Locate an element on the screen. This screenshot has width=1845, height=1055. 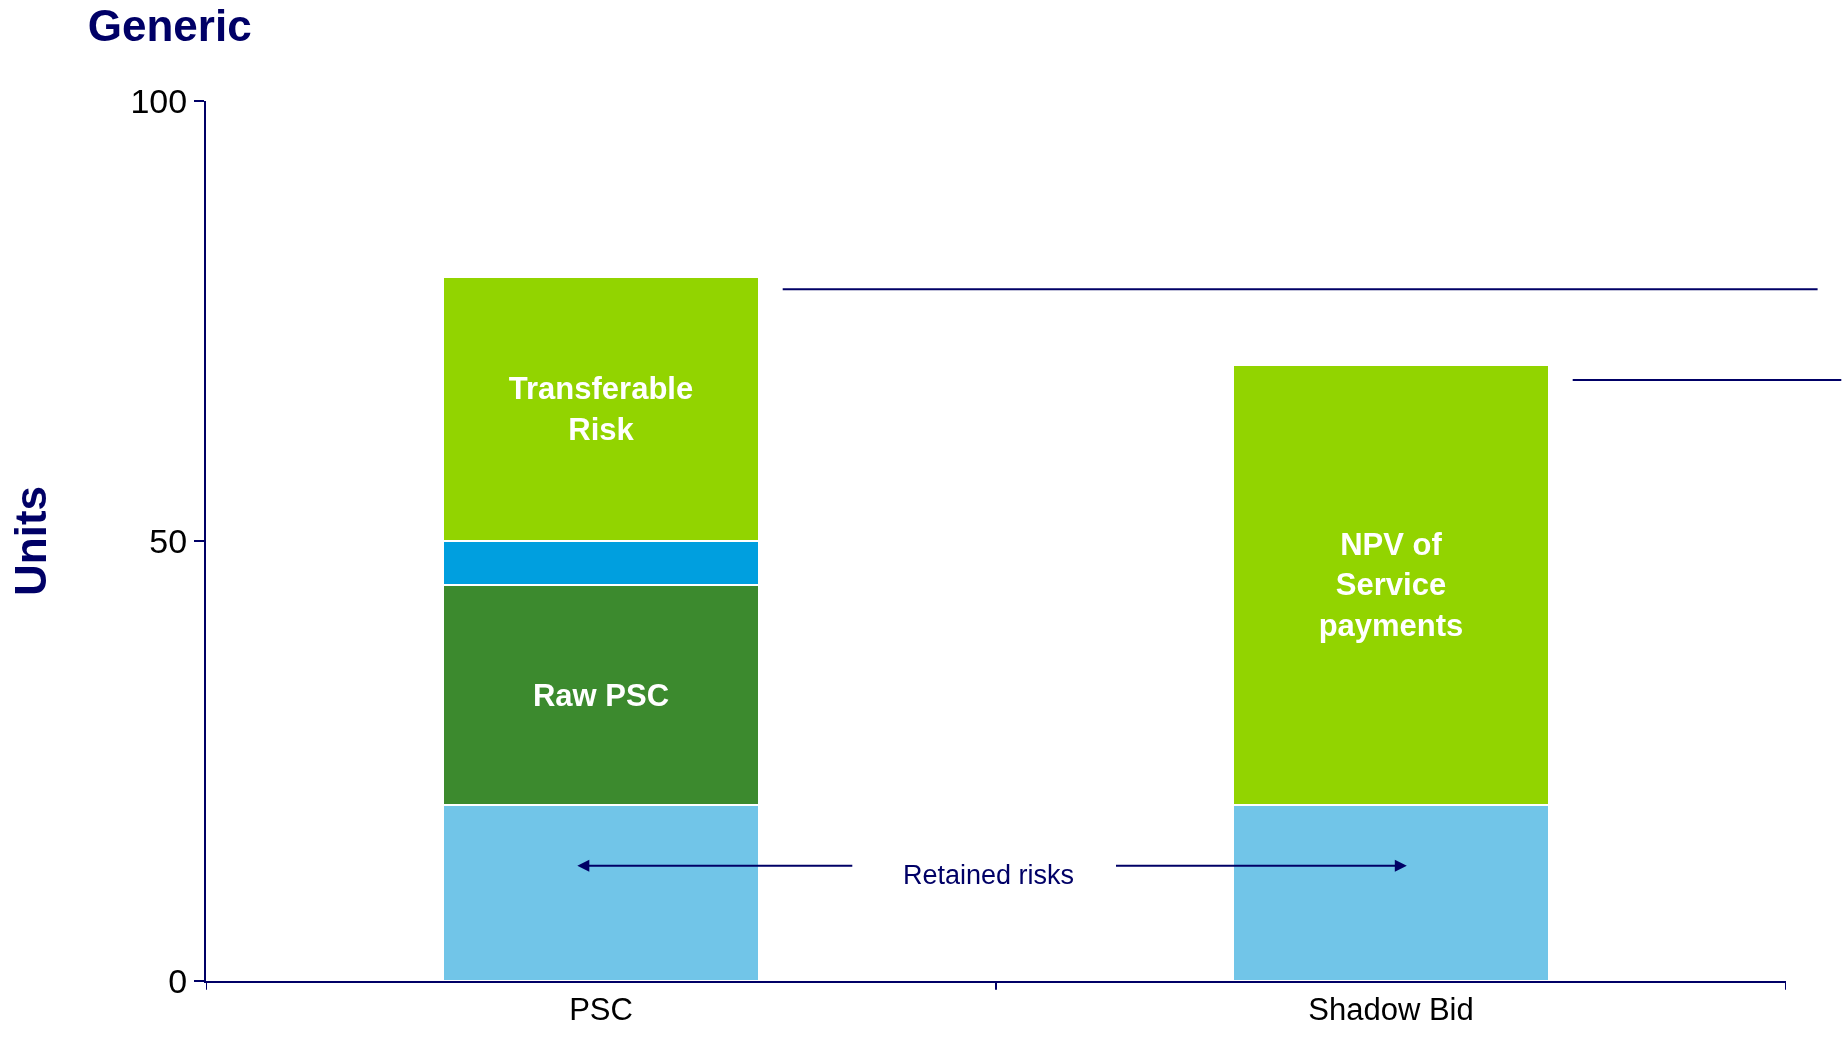
x-tick-label: Shadow Bid is located at coordinates (1391, 1010).